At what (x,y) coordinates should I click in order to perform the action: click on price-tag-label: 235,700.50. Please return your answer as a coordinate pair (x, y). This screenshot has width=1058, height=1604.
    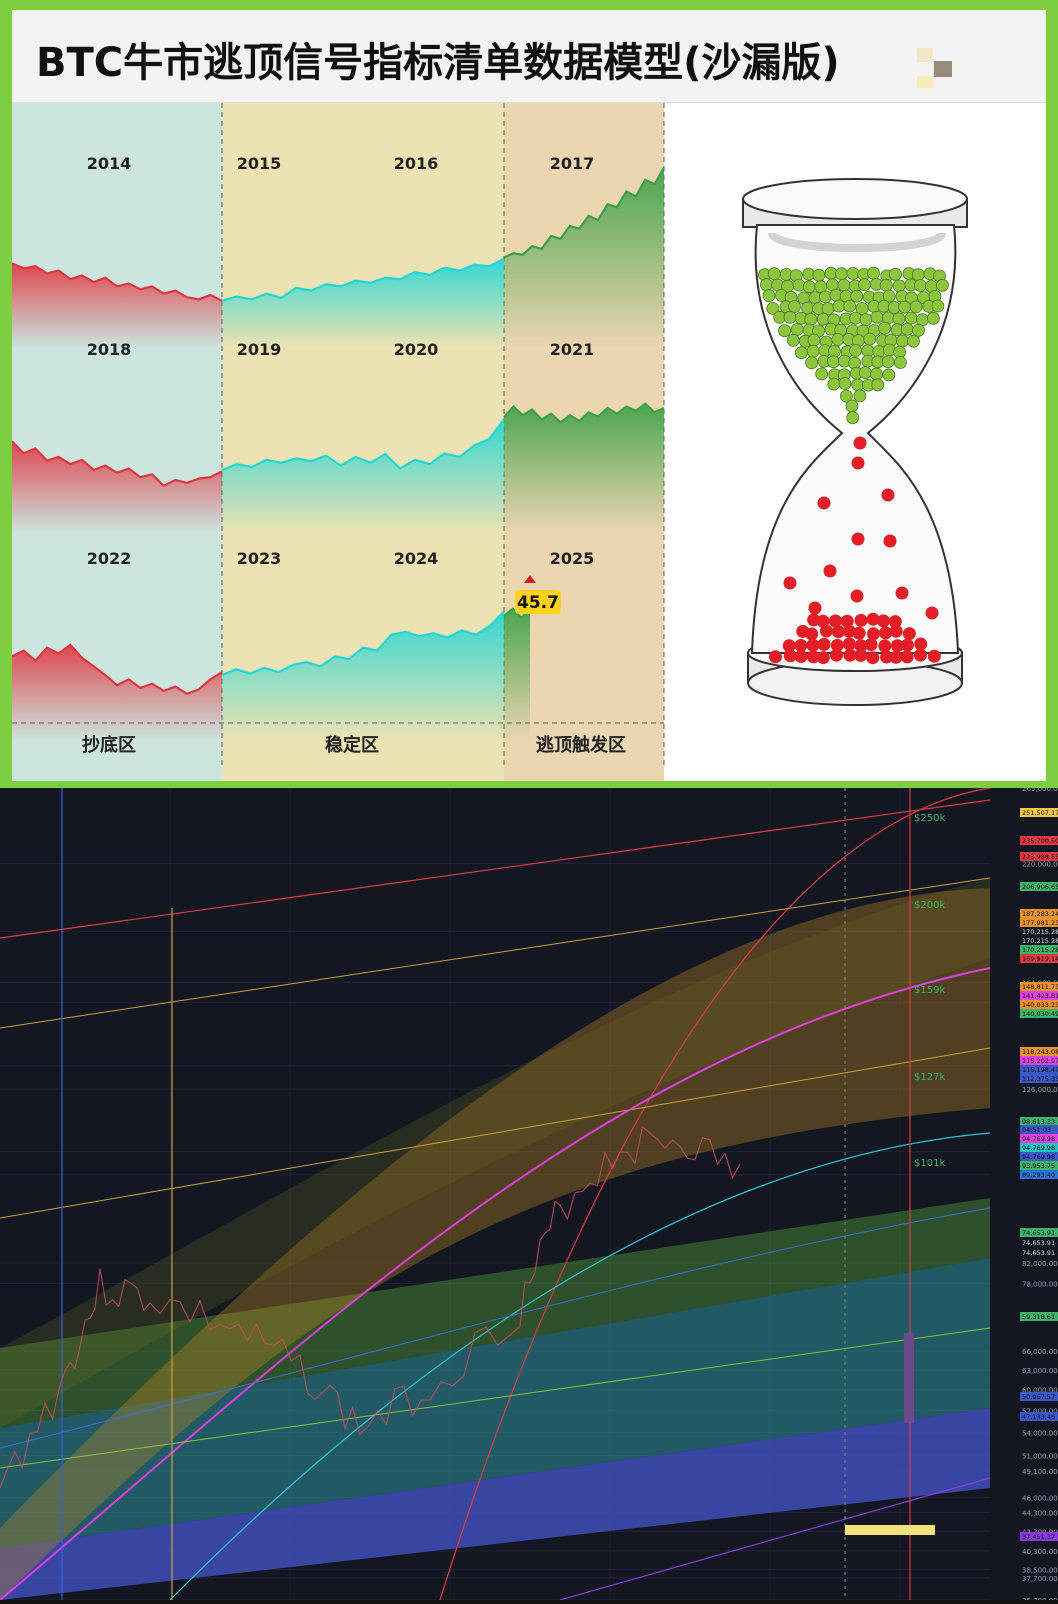
    Looking at the image, I should click on (1040, 841).